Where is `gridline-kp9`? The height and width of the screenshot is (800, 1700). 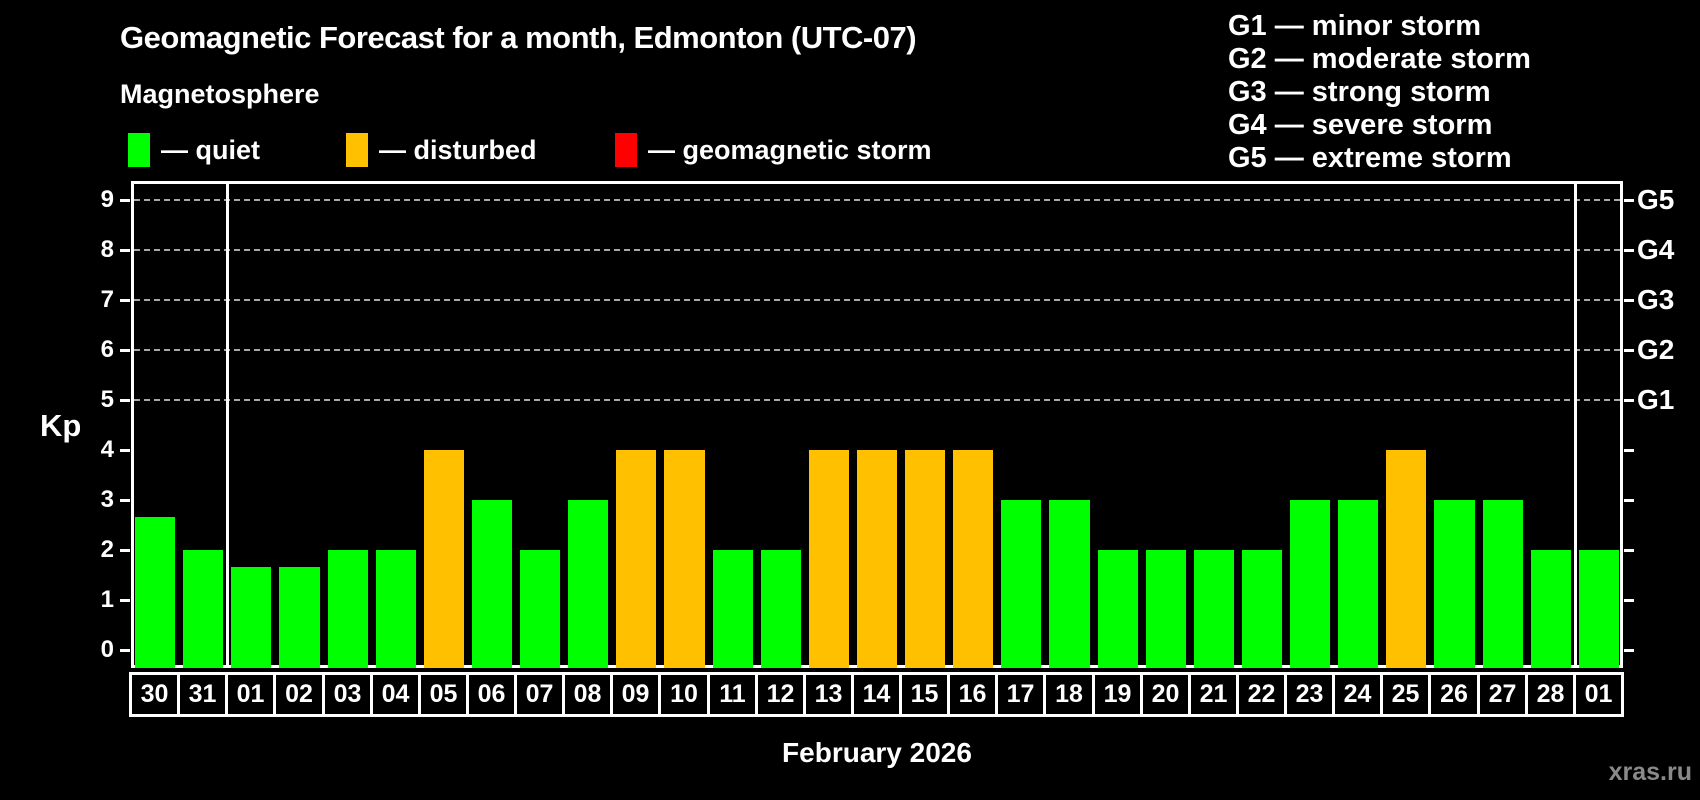
gridline-kp9 is located at coordinates (877, 200).